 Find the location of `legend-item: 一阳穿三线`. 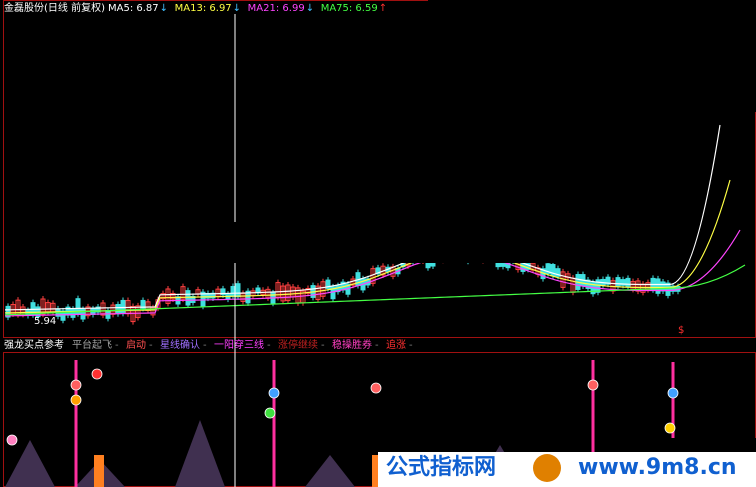

legend-item: 一阳穿三线 is located at coordinates (239, 344).